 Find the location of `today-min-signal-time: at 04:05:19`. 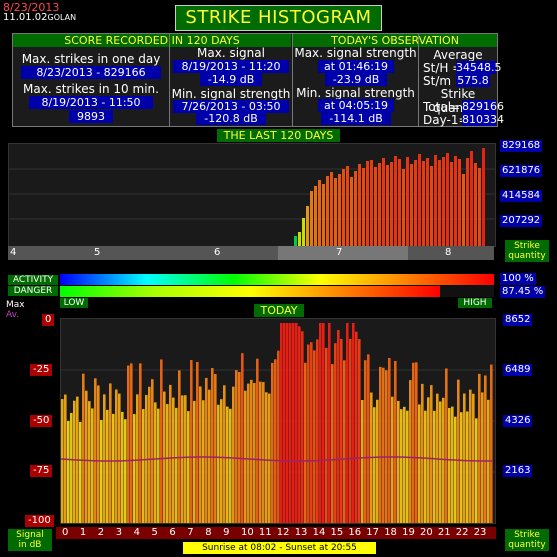

today-min-signal-time: at 04:05:19 is located at coordinates (356, 105).